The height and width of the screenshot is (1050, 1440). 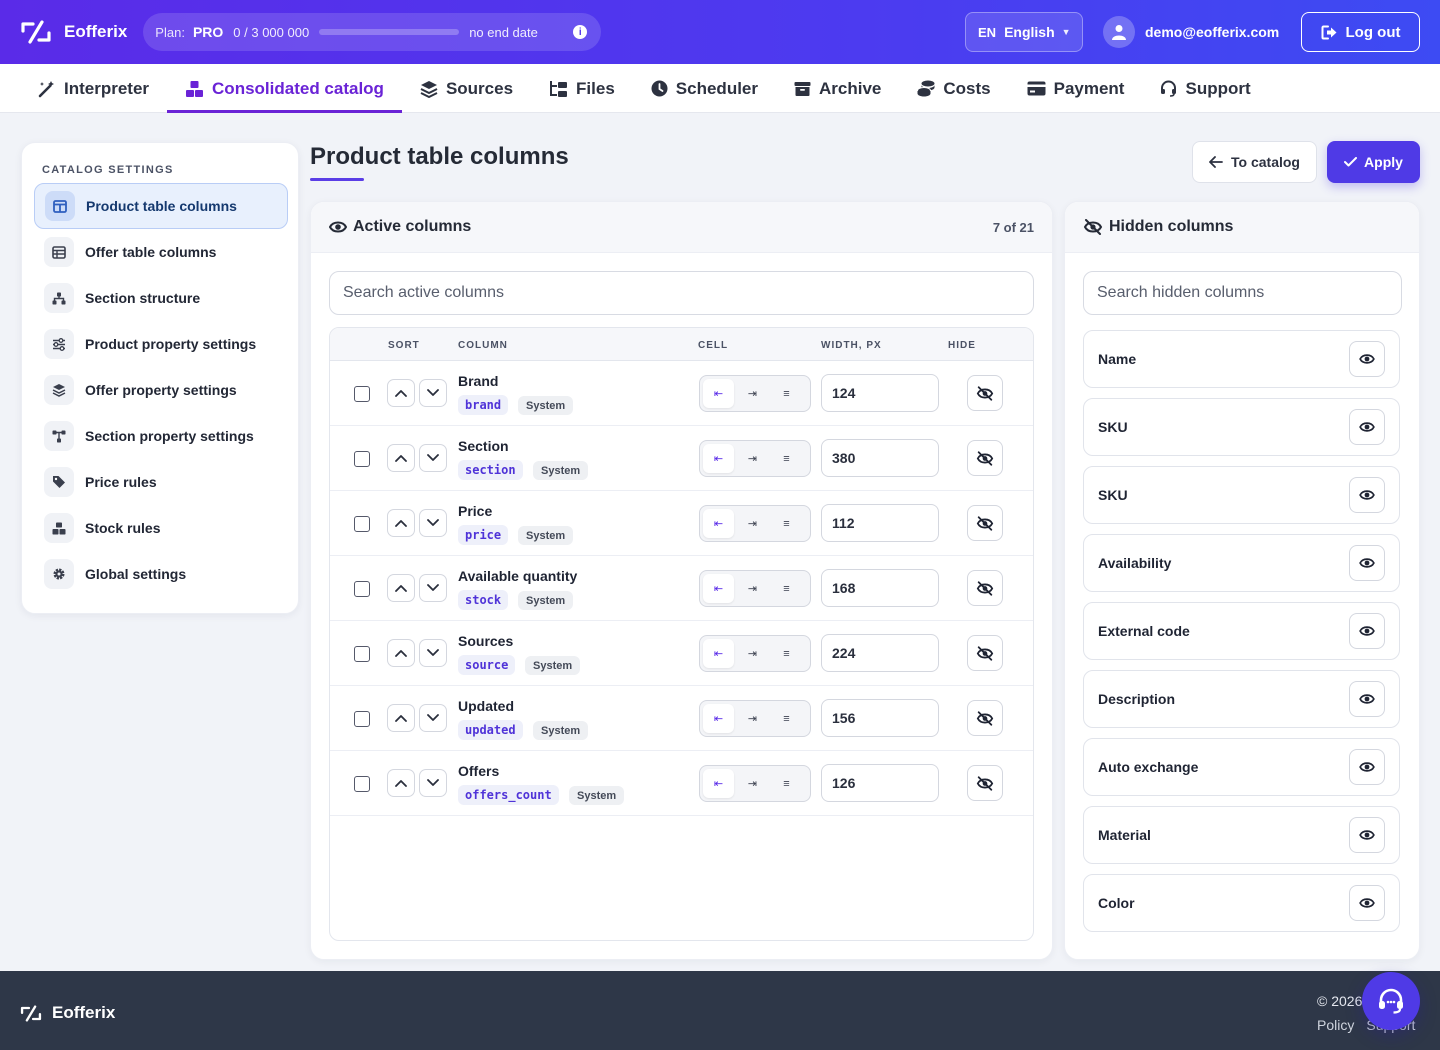 What do you see at coordinates (704, 88) in the screenshot?
I see `nav-scheduler: Scheduler` at bounding box center [704, 88].